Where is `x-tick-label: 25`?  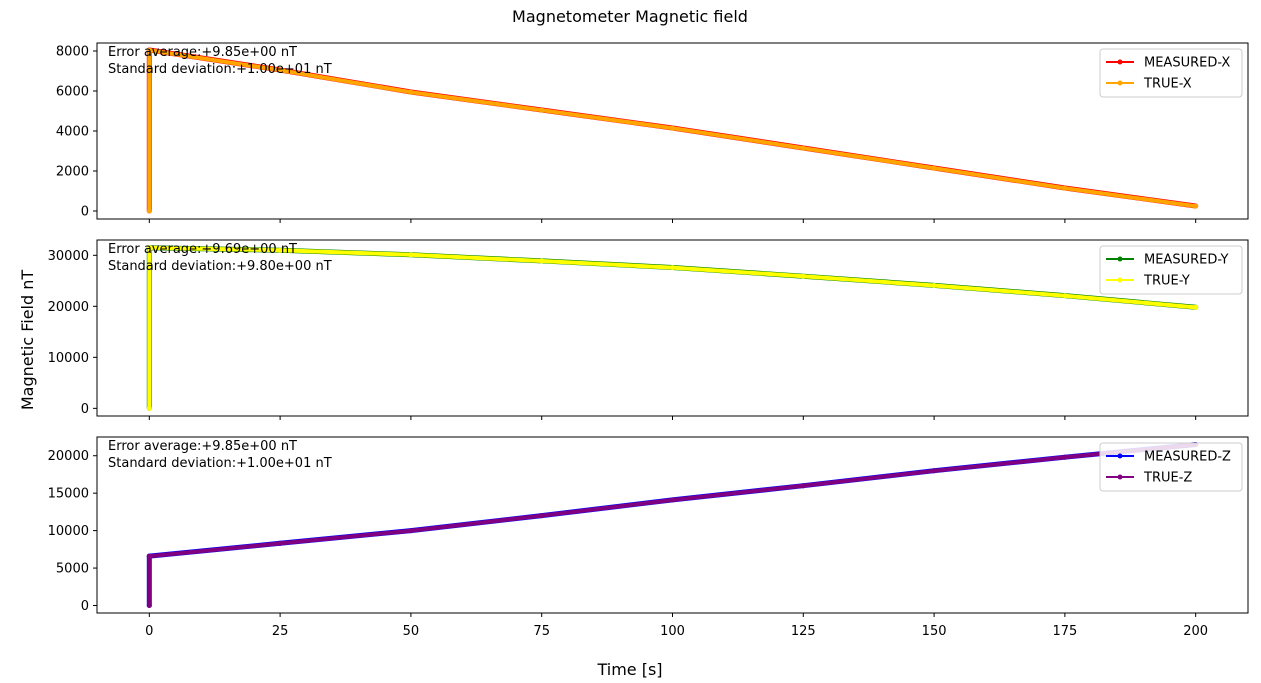
x-tick-label: 25 is located at coordinates (280, 631).